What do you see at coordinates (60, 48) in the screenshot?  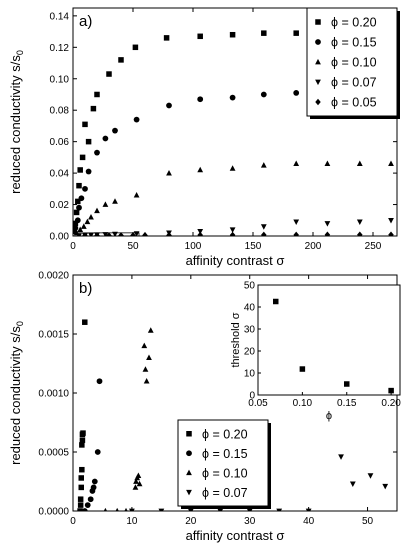 I see `y-tick-label: 0.12` at bounding box center [60, 48].